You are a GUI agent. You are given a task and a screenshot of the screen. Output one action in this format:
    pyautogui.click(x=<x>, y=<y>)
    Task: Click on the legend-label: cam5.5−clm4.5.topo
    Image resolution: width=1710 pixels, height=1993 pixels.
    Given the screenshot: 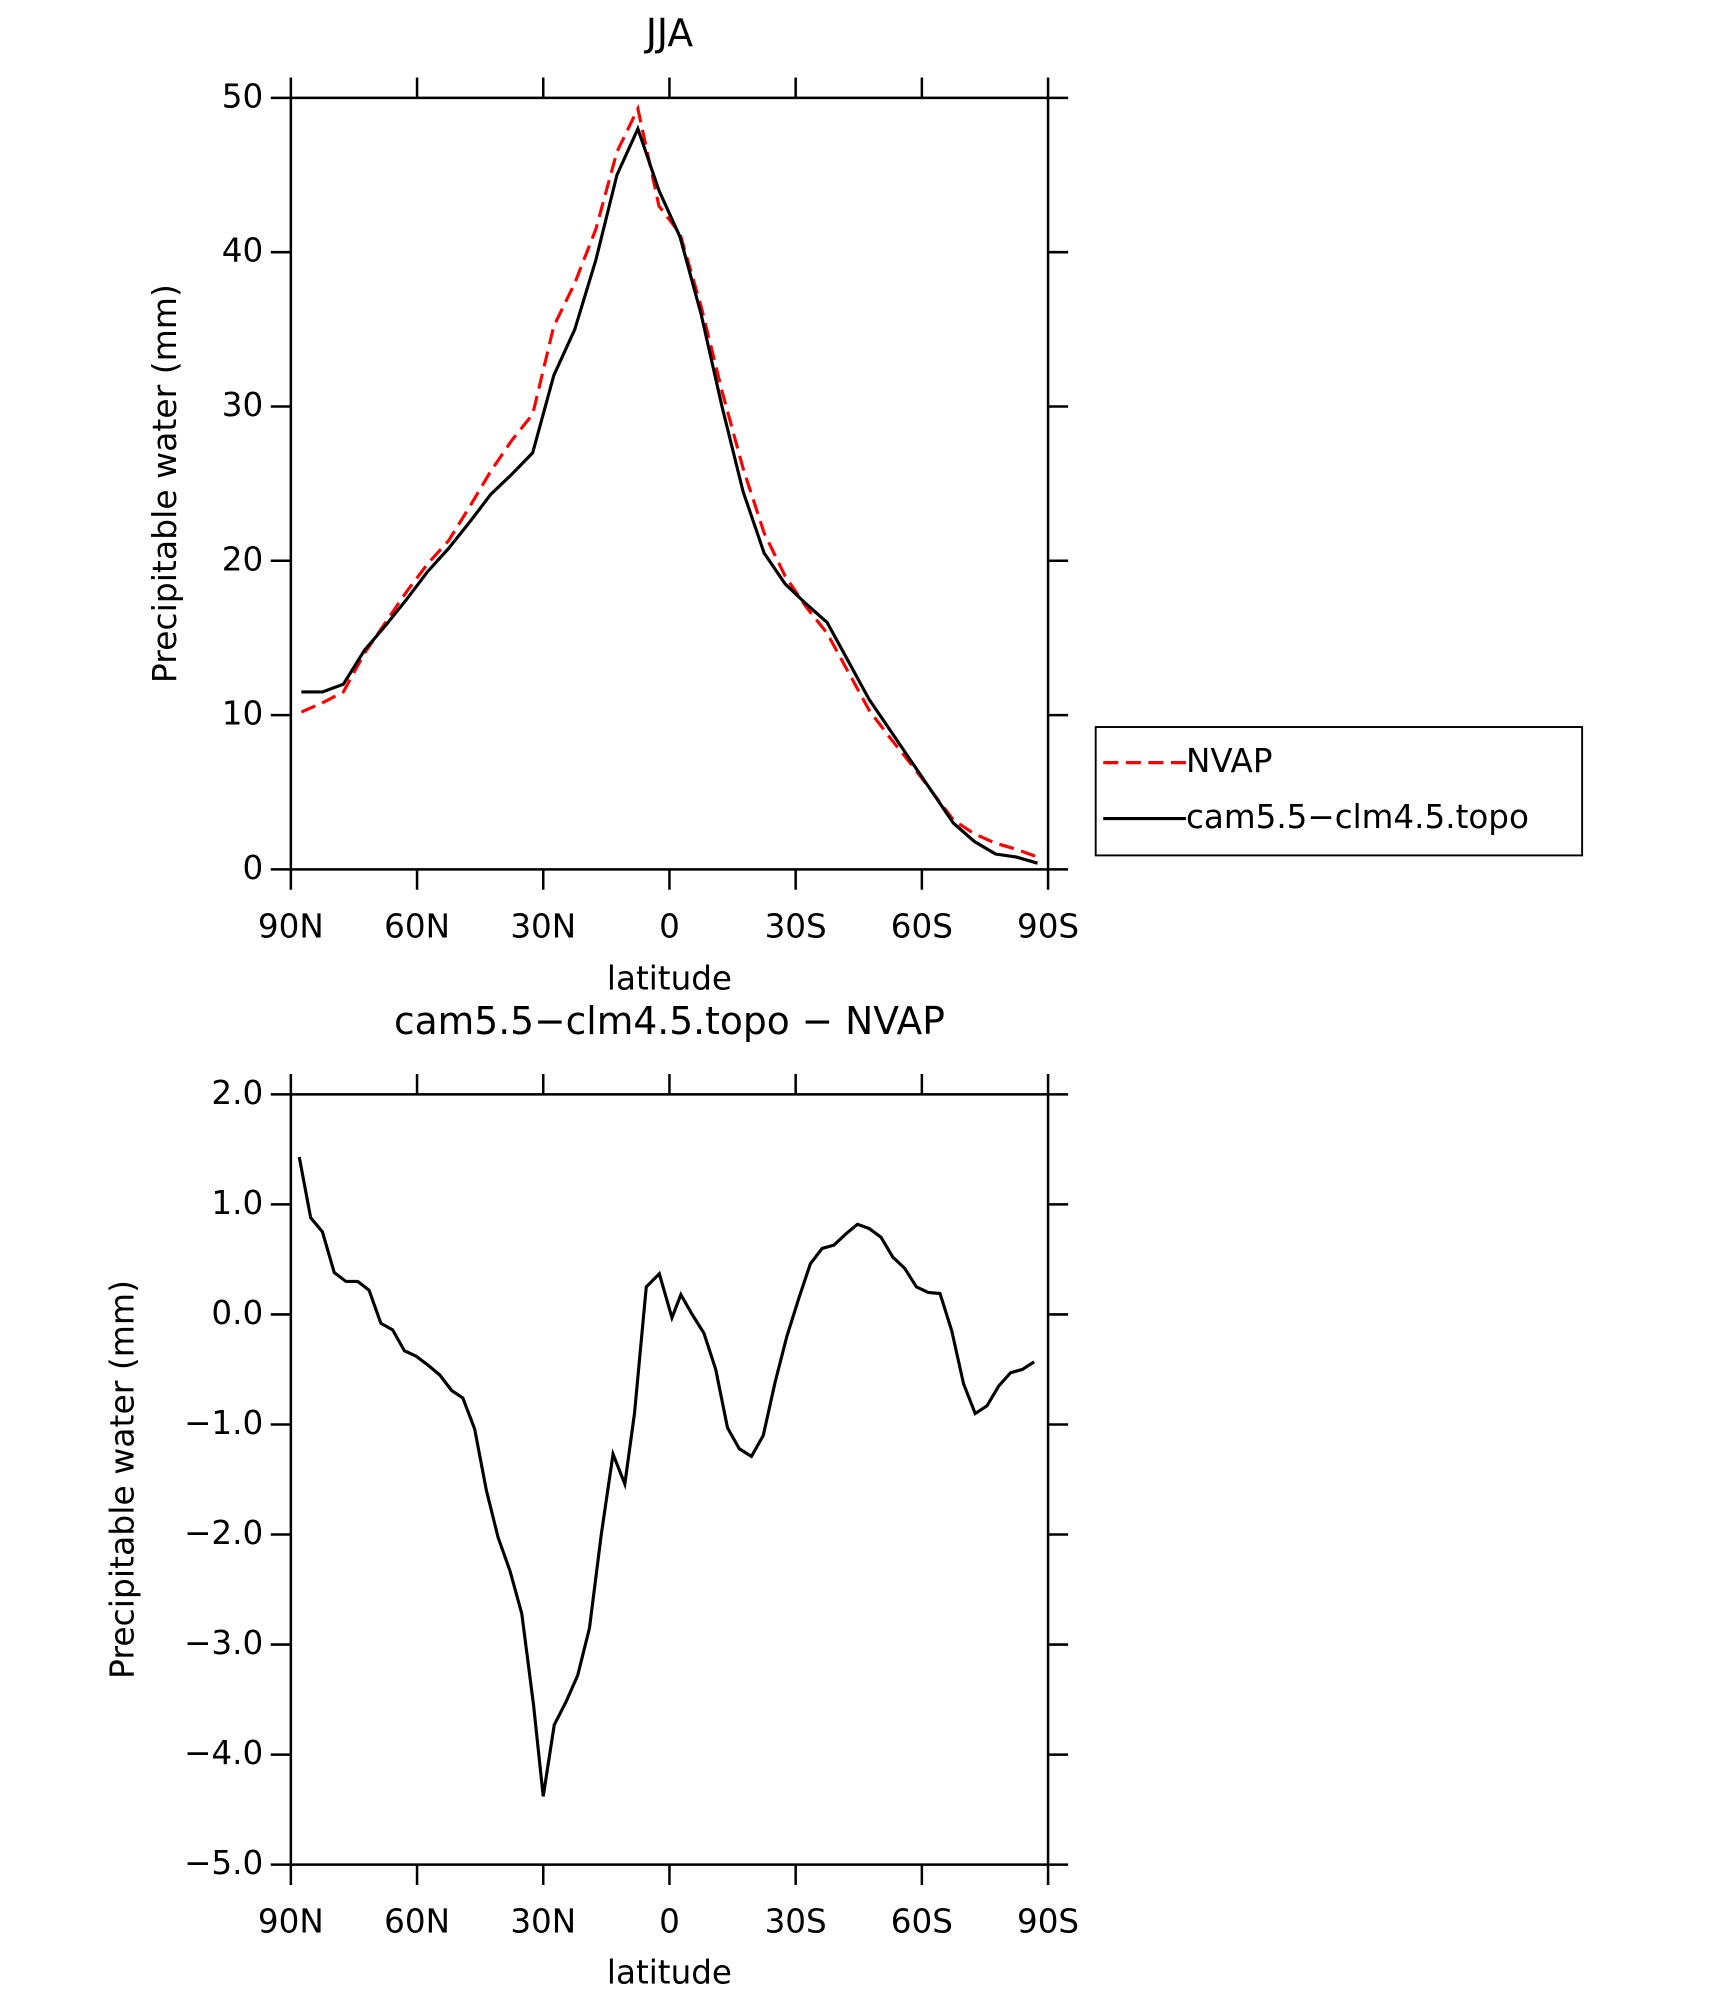 What is the action you would take?
    pyautogui.click(x=1357, y=817)
    